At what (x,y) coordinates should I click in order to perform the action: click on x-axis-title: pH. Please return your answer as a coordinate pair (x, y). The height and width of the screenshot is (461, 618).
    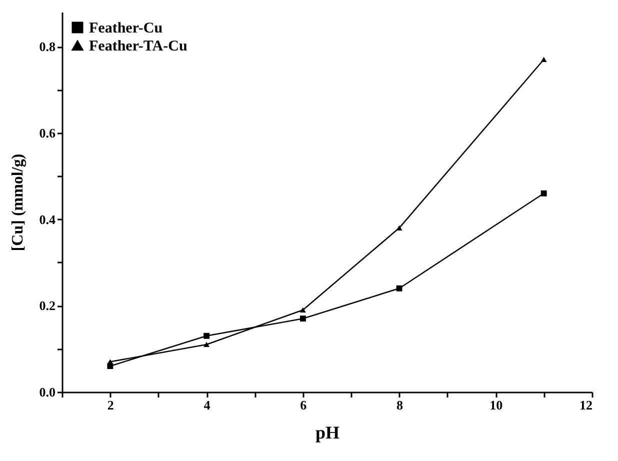
    Looking at the image, I should click on (327, 432).